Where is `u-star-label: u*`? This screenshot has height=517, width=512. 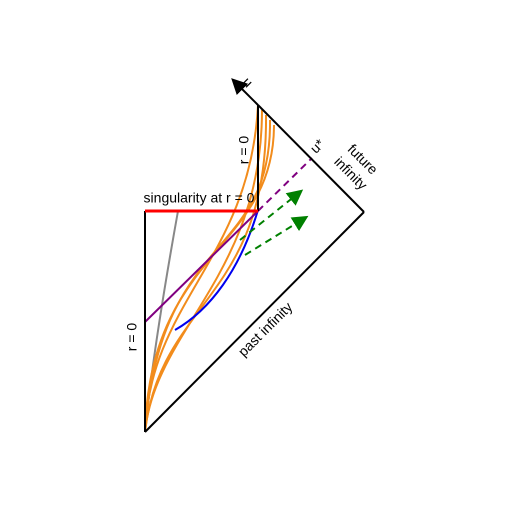 u-star-label: u* is located at coordinates (317, 145).